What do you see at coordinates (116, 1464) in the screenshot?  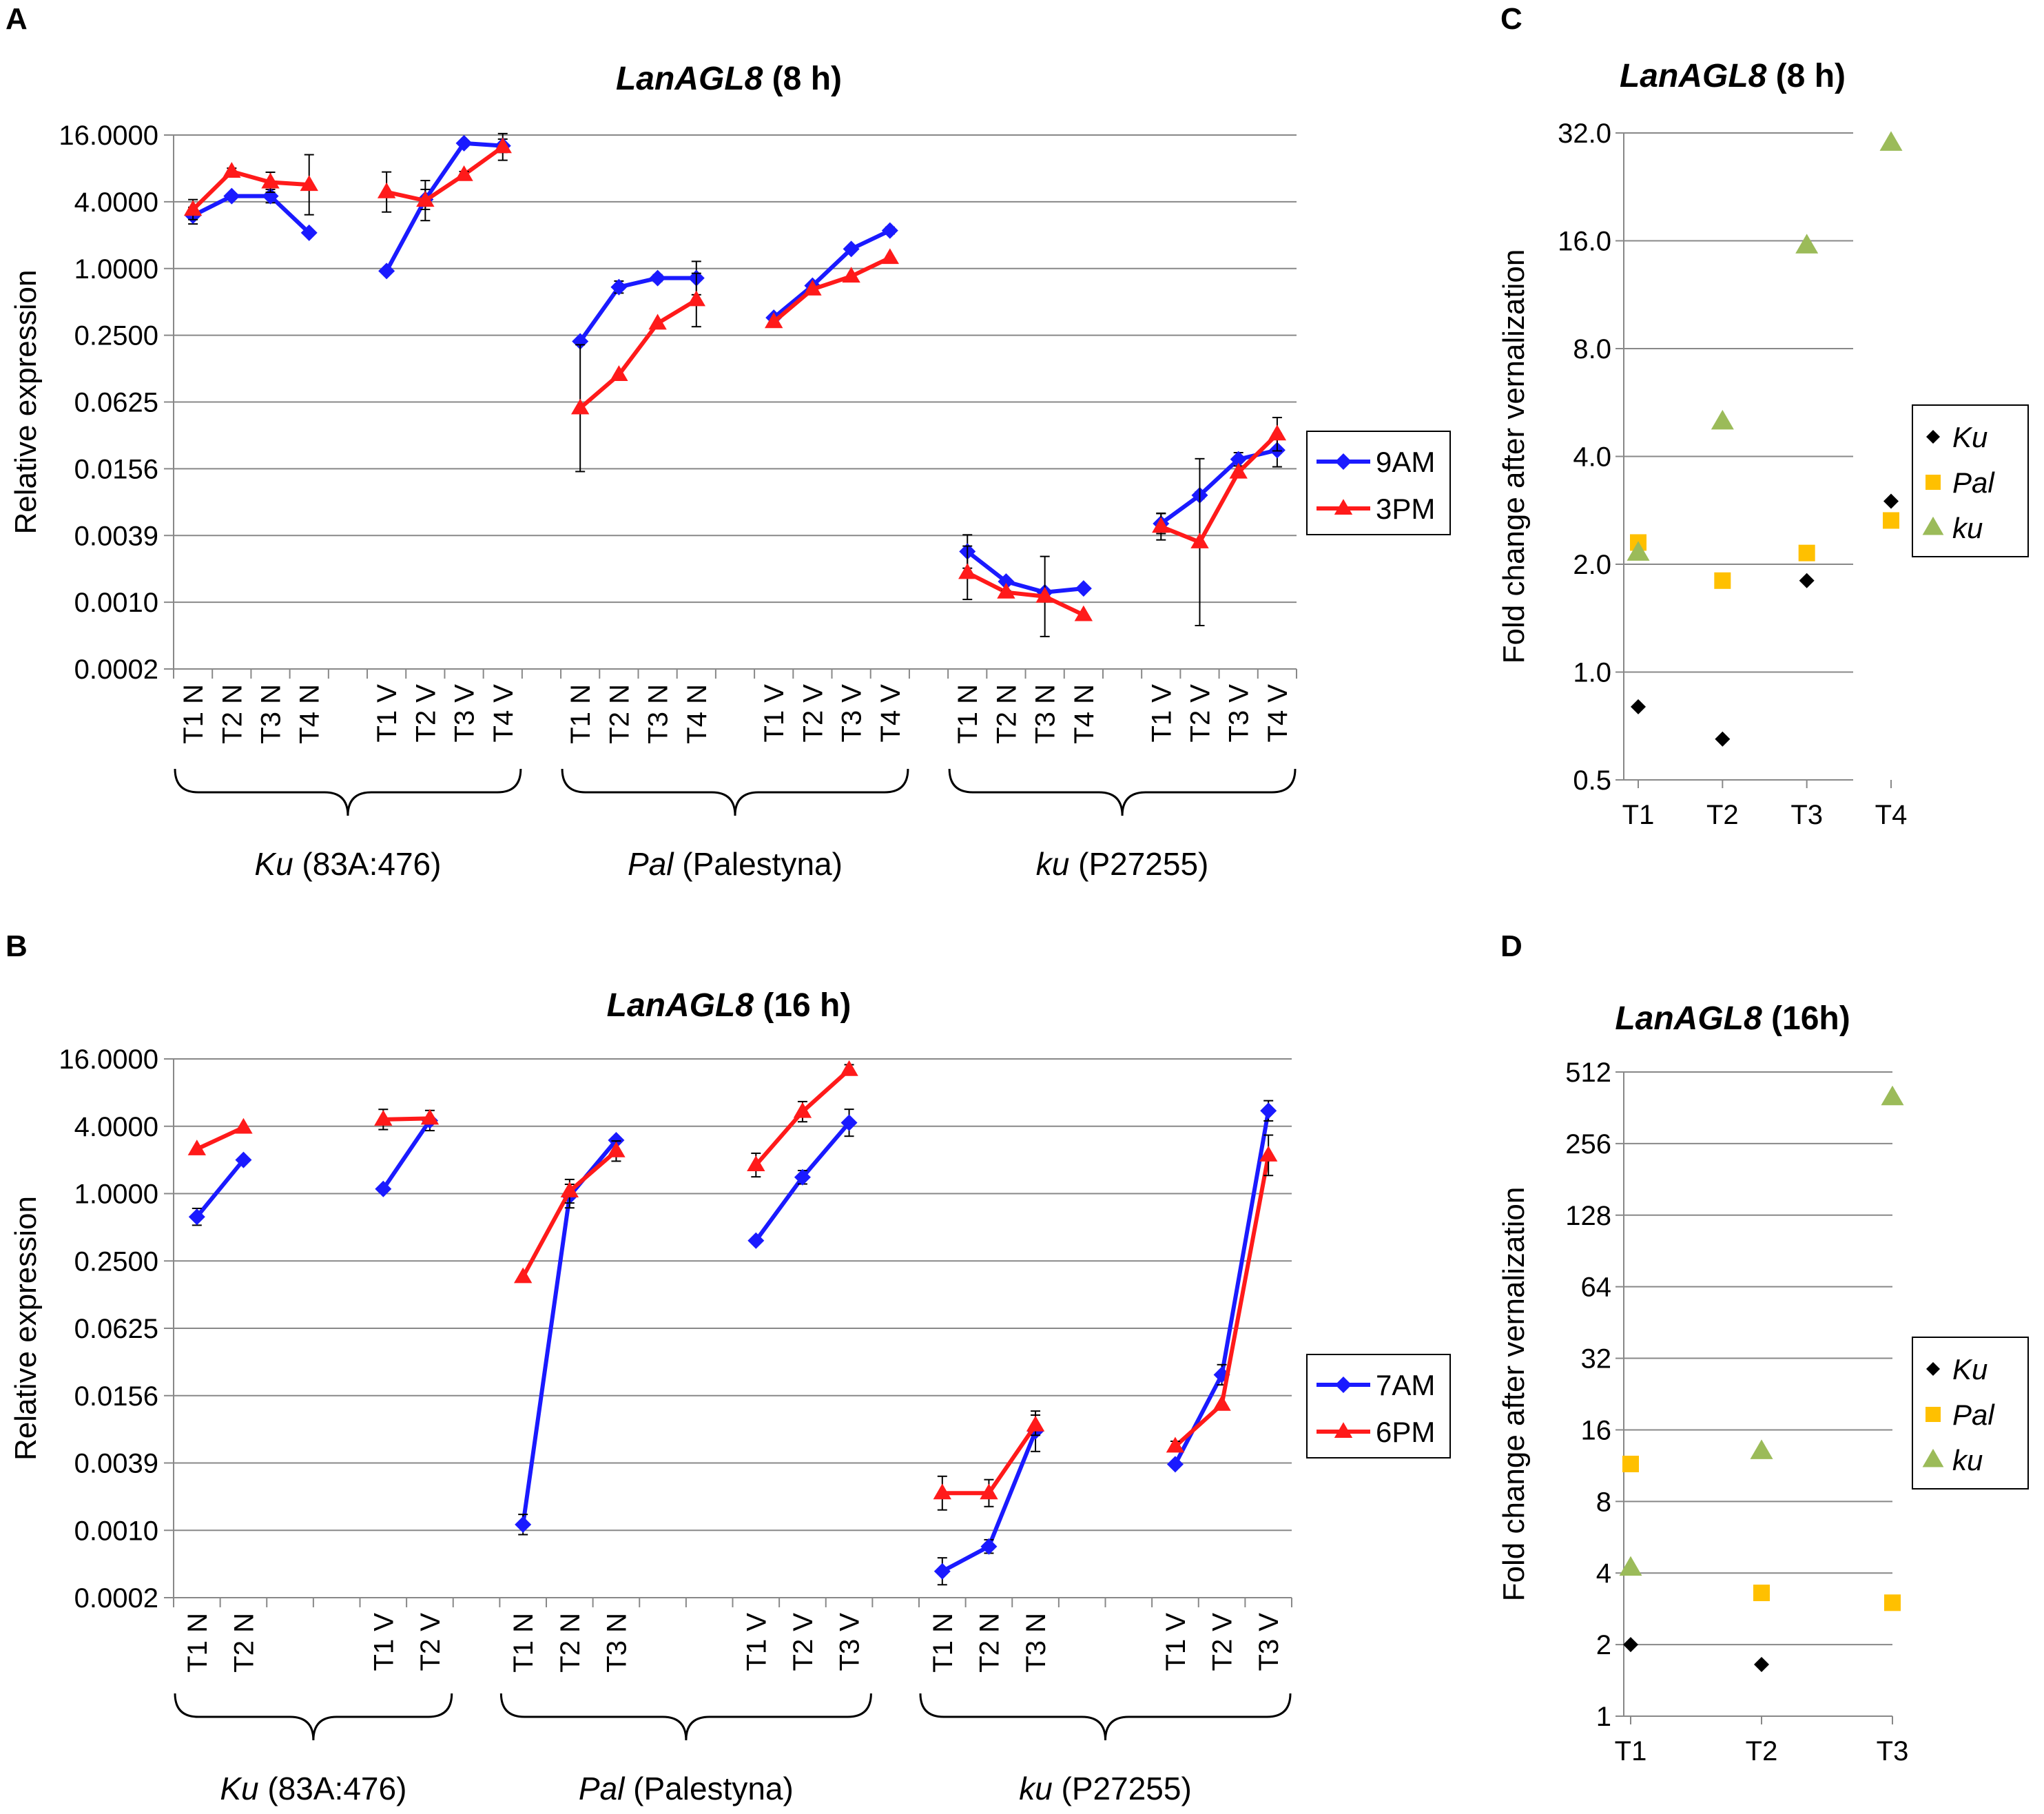 I see `y-tick-label: 0.0039` at bounding box center [116, 1464].